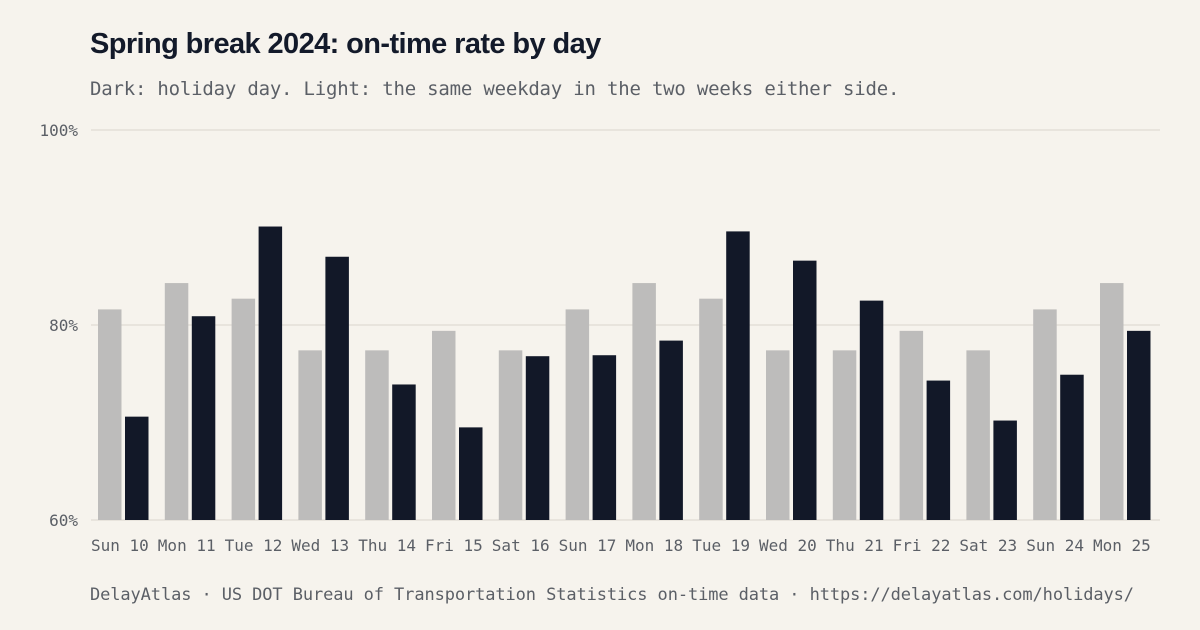 This screenshot has height=630, width=1200. Describe the element at coordinates (521, 545) in the screenshot. I see `x-category-label: Sat 16` at that location.